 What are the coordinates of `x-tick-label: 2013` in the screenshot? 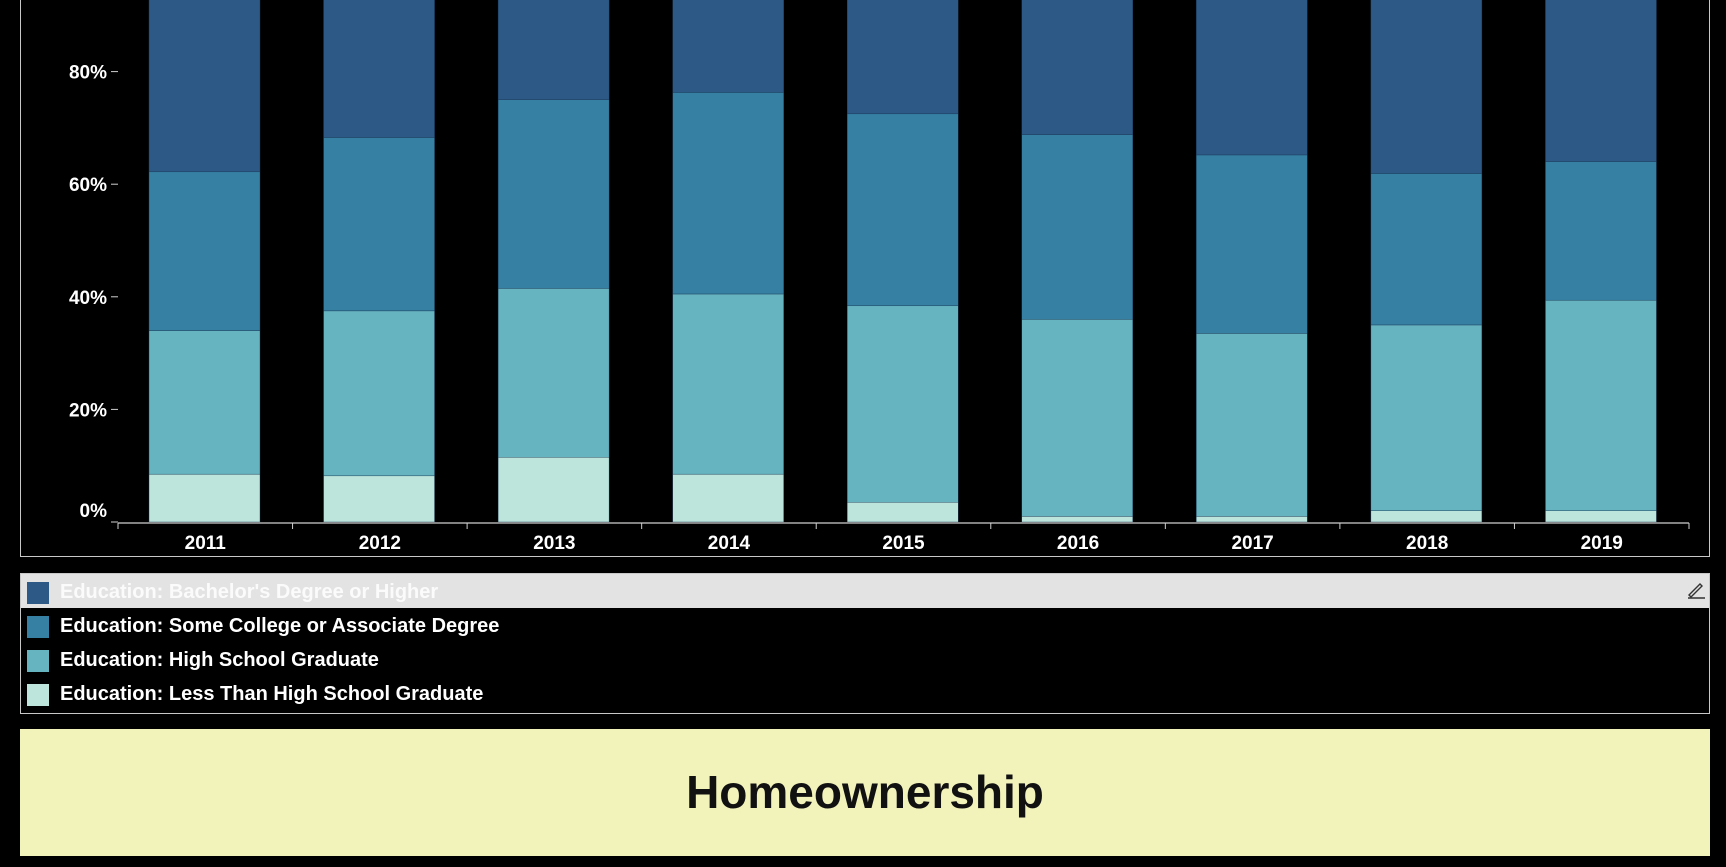 It's located at (554, 543).